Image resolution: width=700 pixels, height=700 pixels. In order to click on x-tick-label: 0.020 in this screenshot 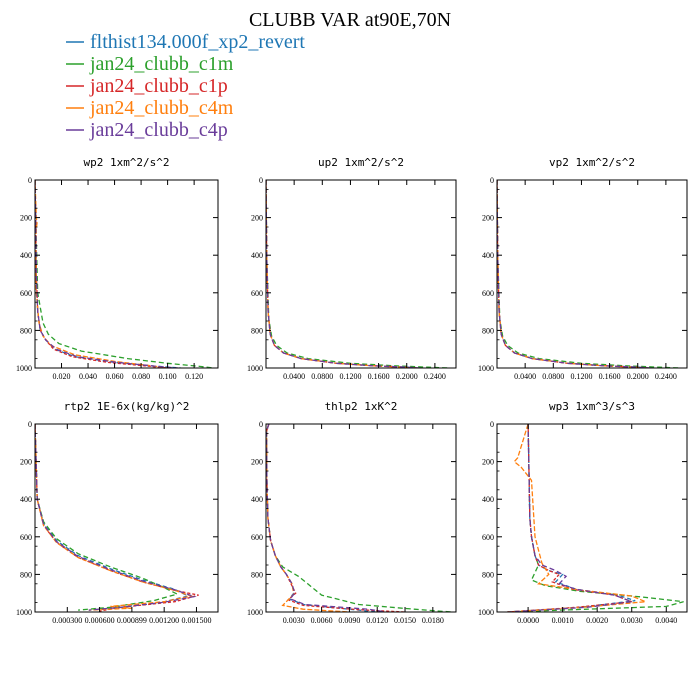, I will do `click(62, 376)`.